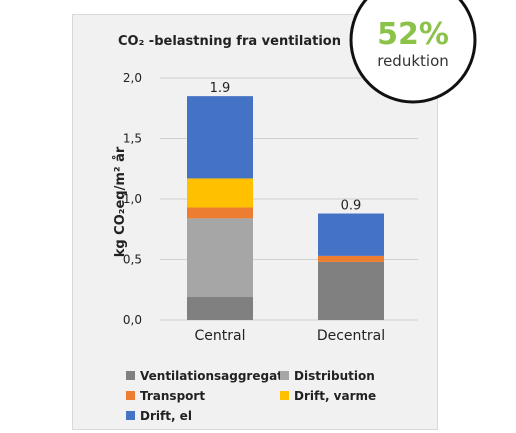  I want to click on reduction-badge: 52% reduktion, so click(413, 52).